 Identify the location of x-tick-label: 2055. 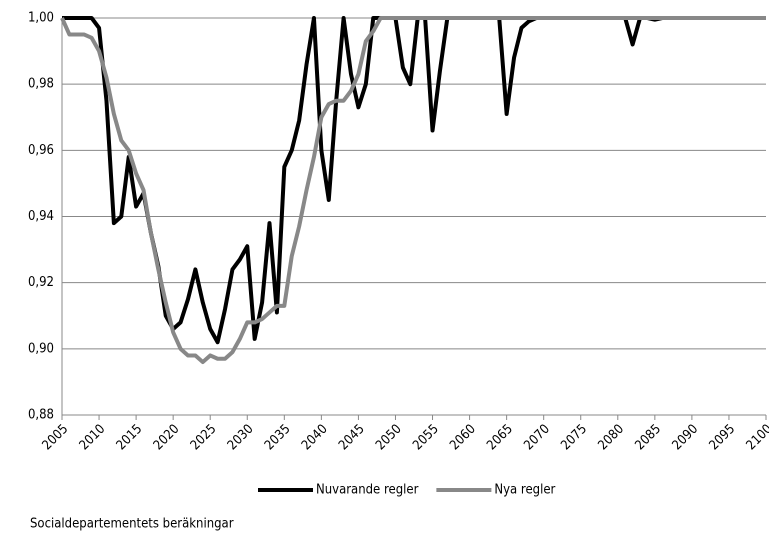
(426, 438).